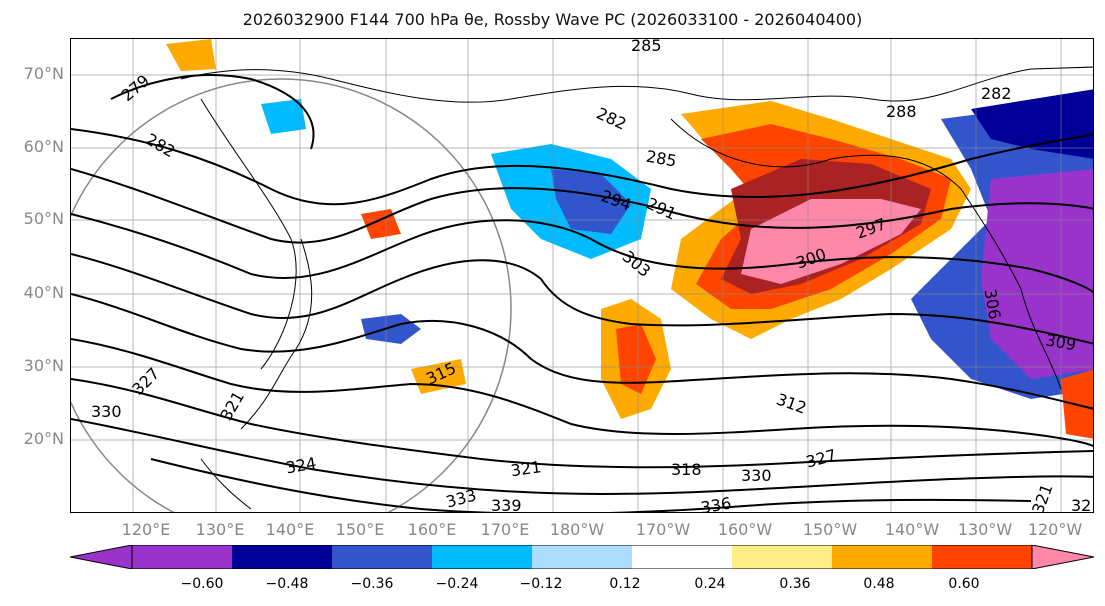 The height and width of the screenshot is (606, 1105). Describe the element at coordinates (381, 224) in the screenshot. I see `positive-anomaly-small` at that location.